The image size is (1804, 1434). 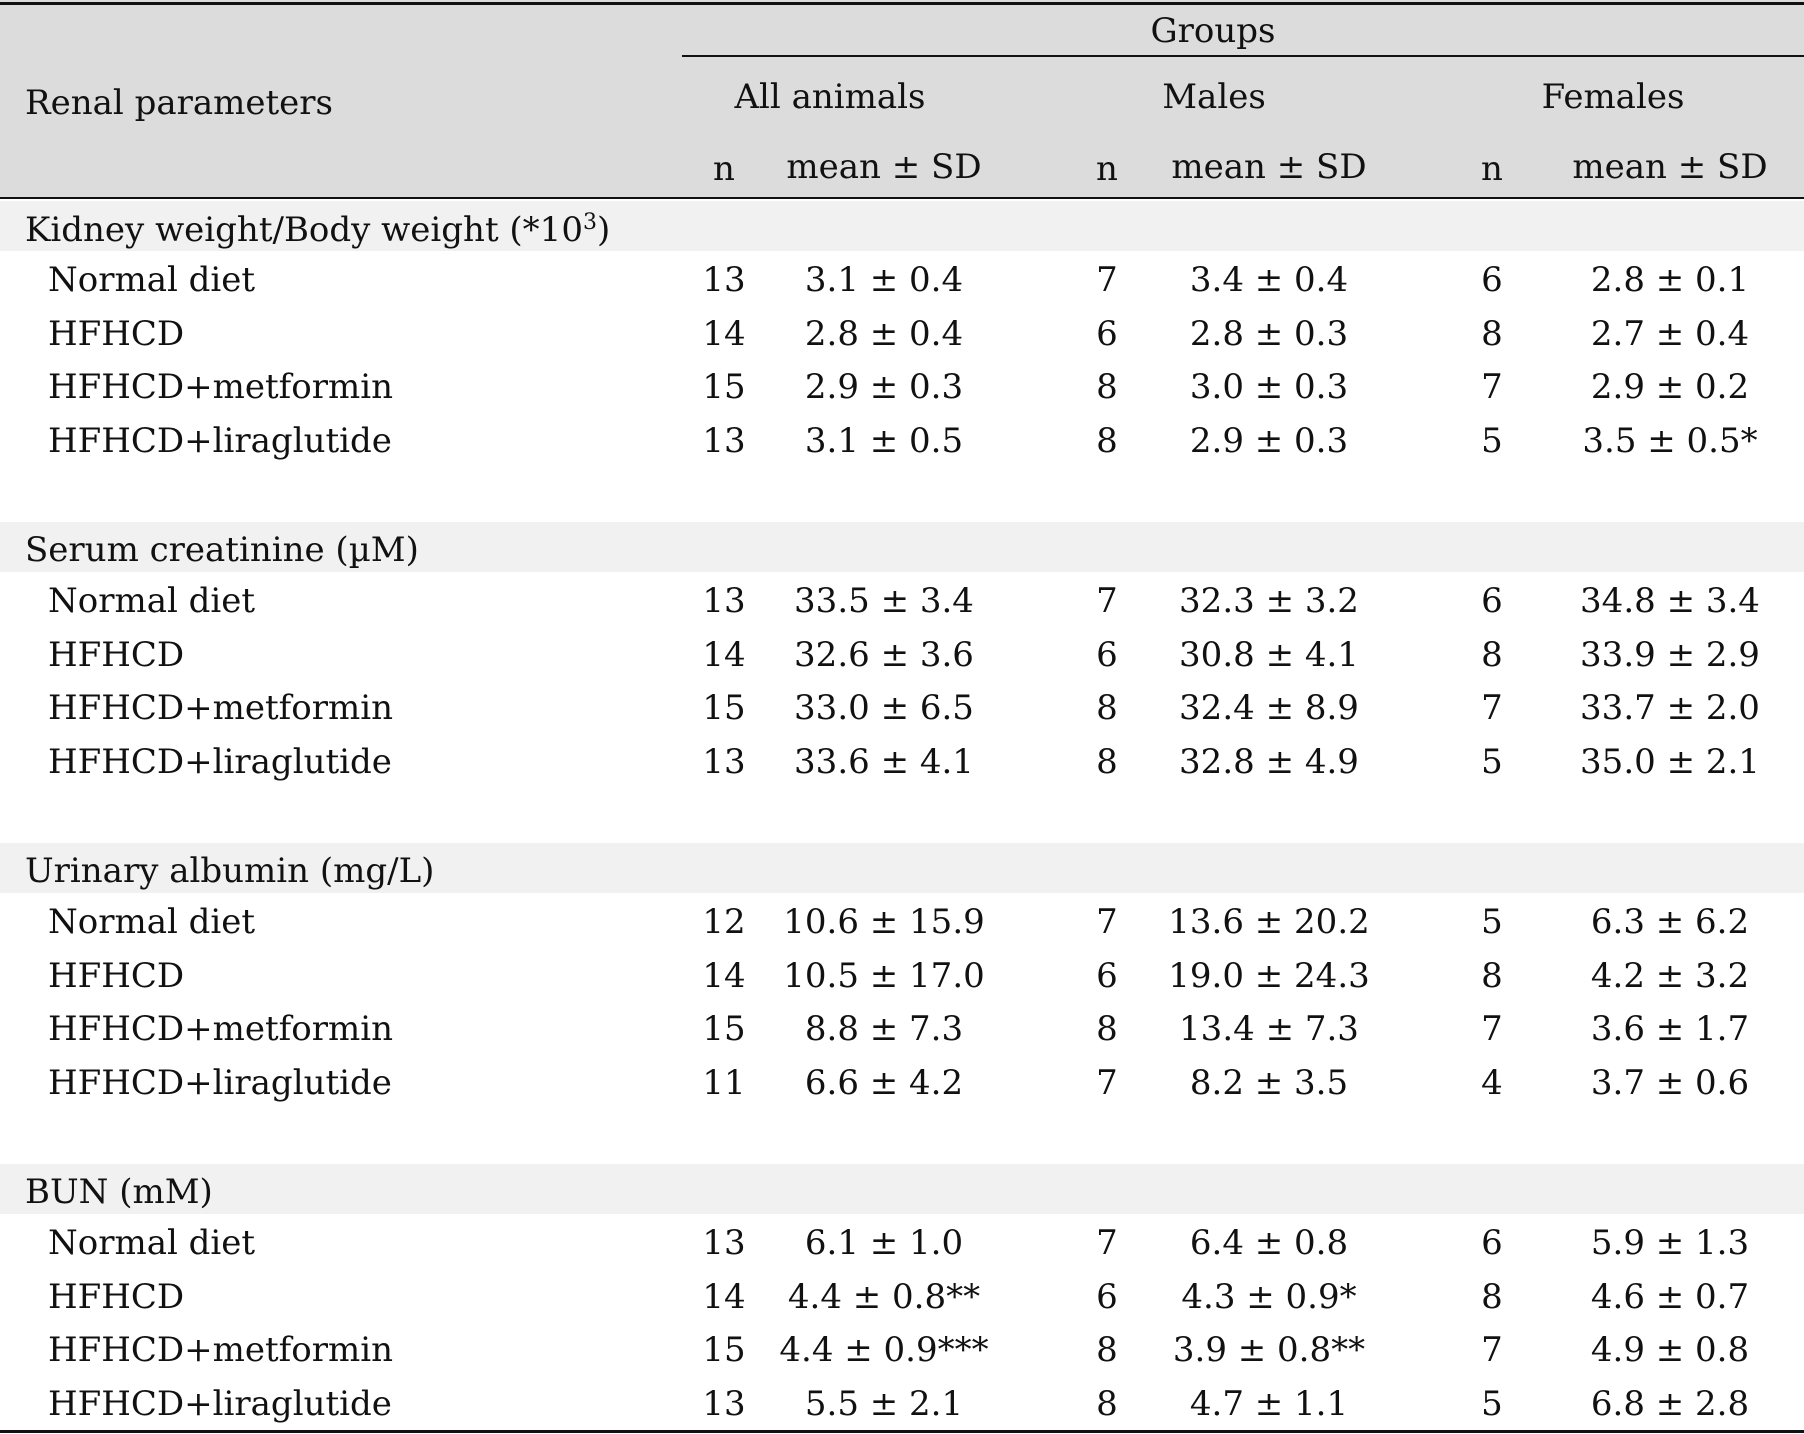 I want to click on mean-sd-cell: 3.1 ± 0.5, so click(x=884, y=440).